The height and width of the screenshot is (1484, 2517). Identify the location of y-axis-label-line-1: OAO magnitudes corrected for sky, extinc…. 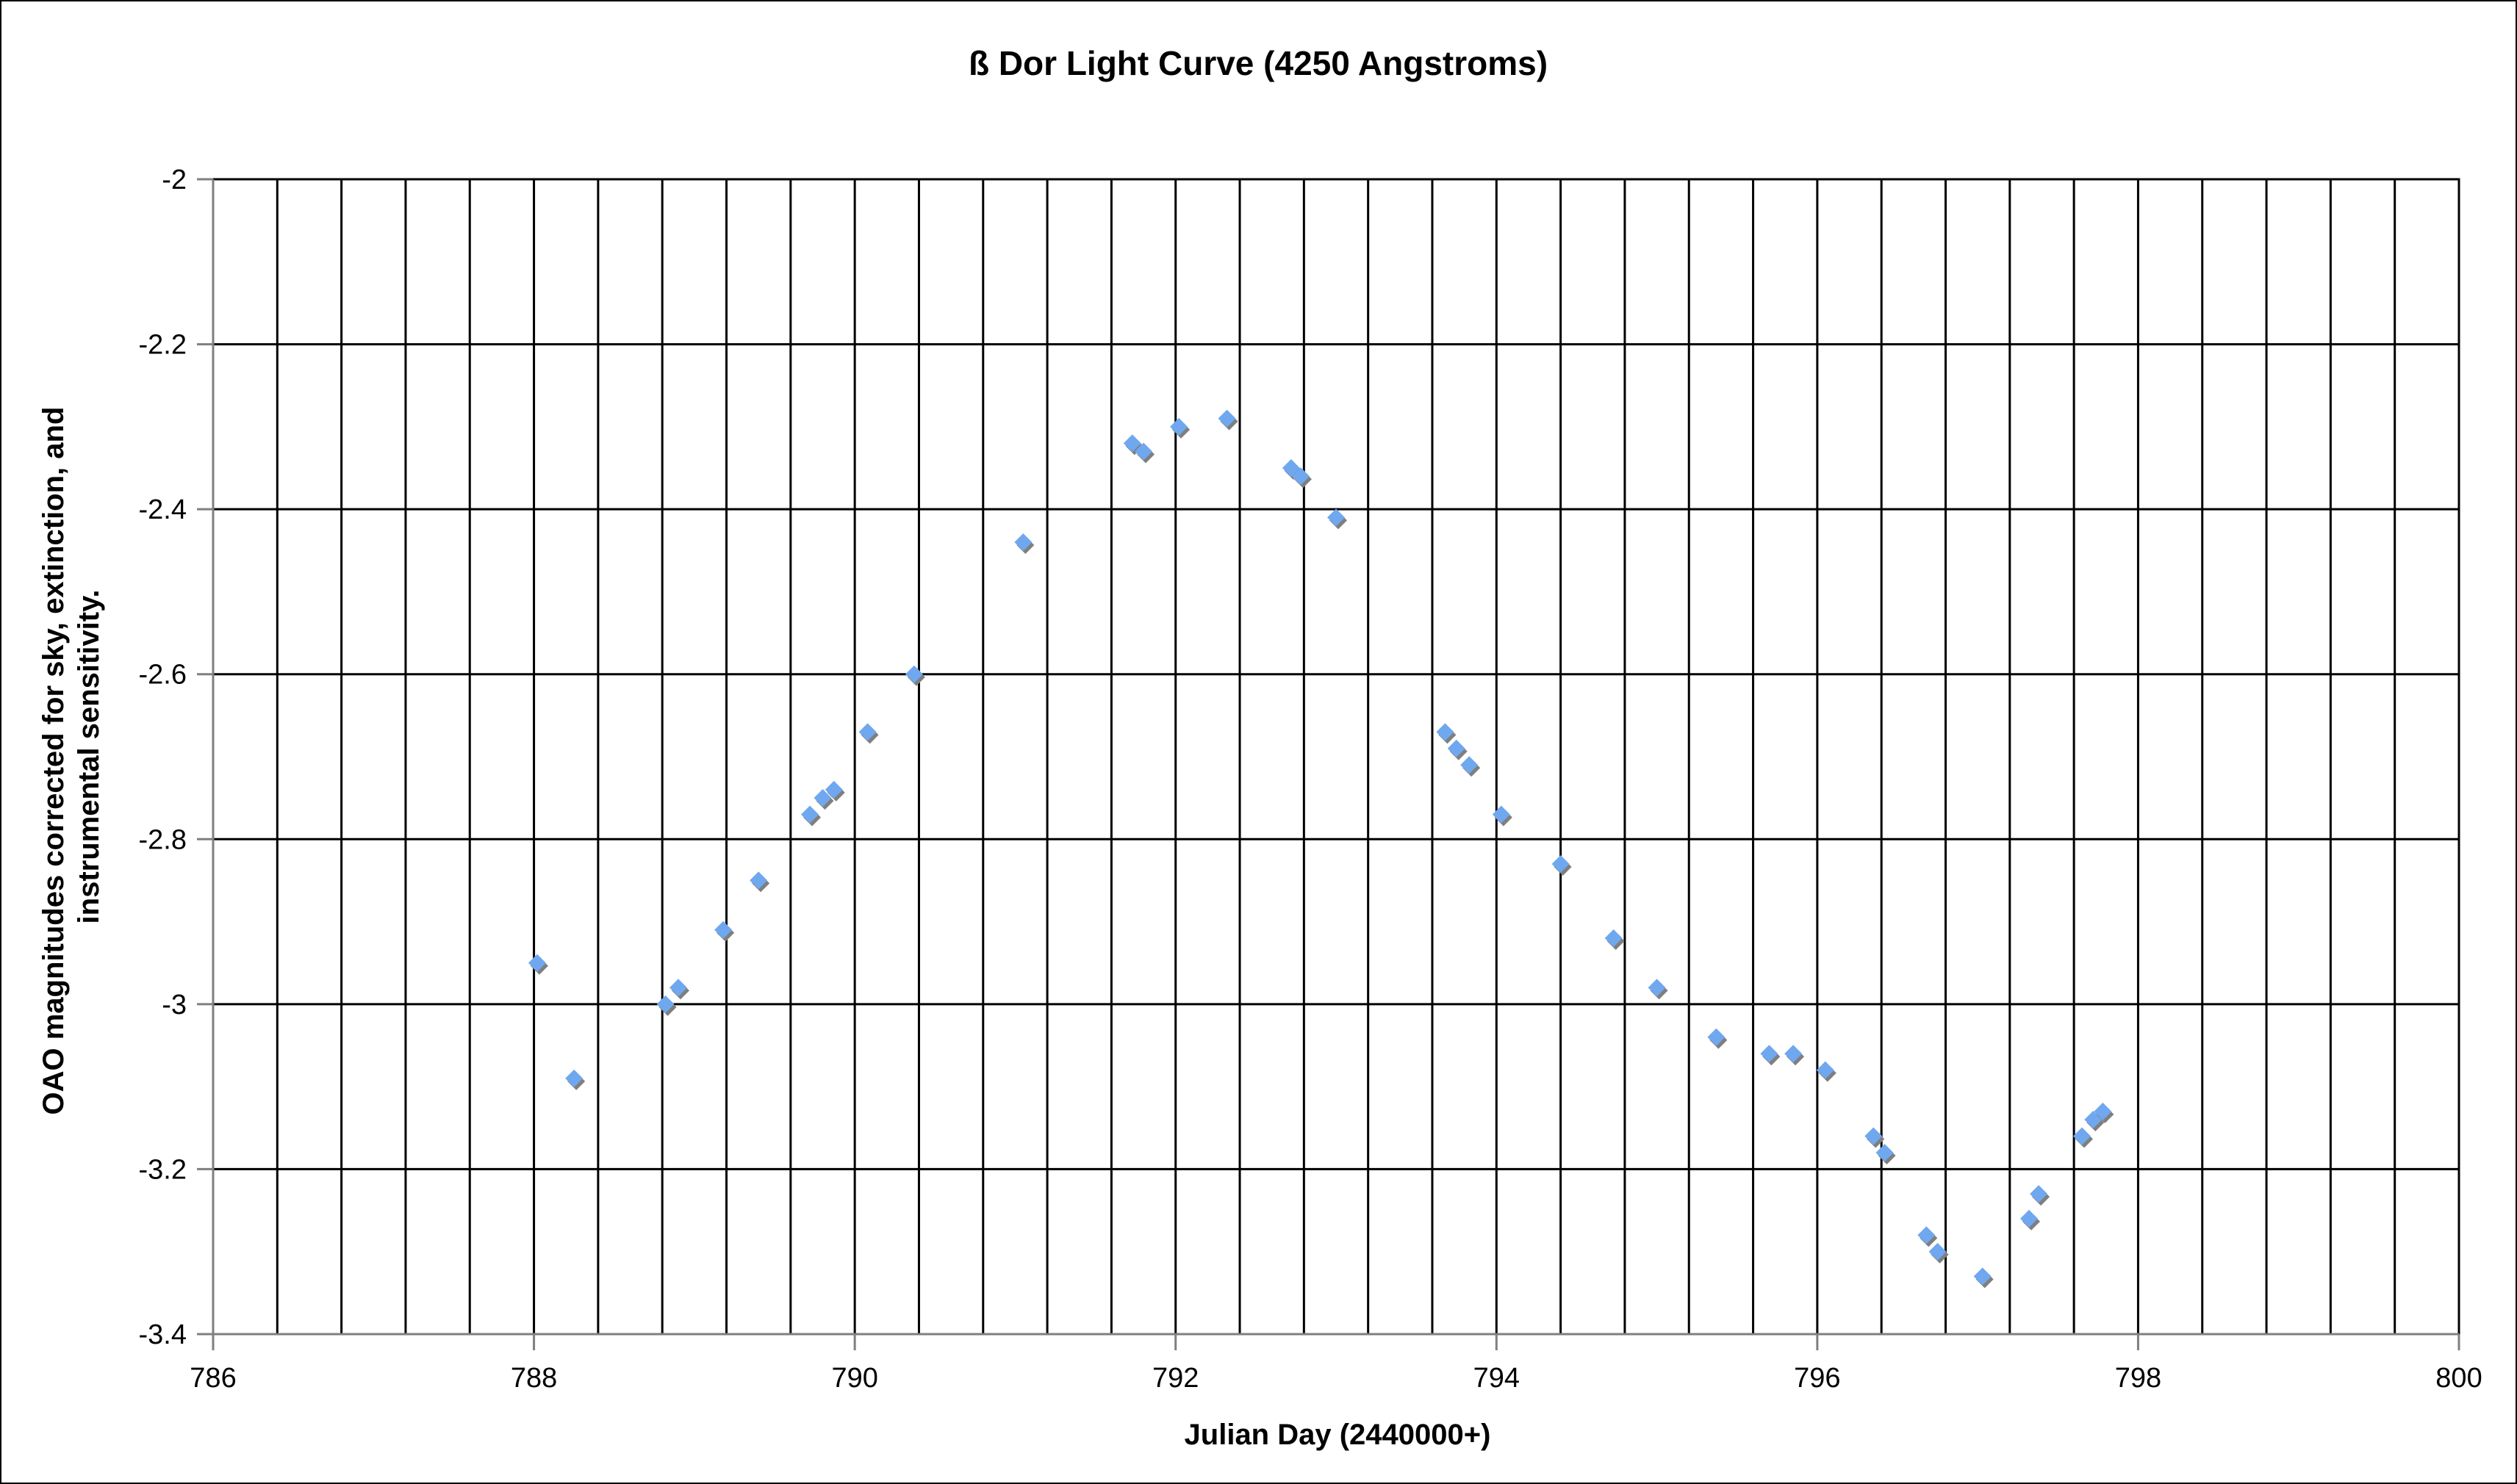
(54, 761).